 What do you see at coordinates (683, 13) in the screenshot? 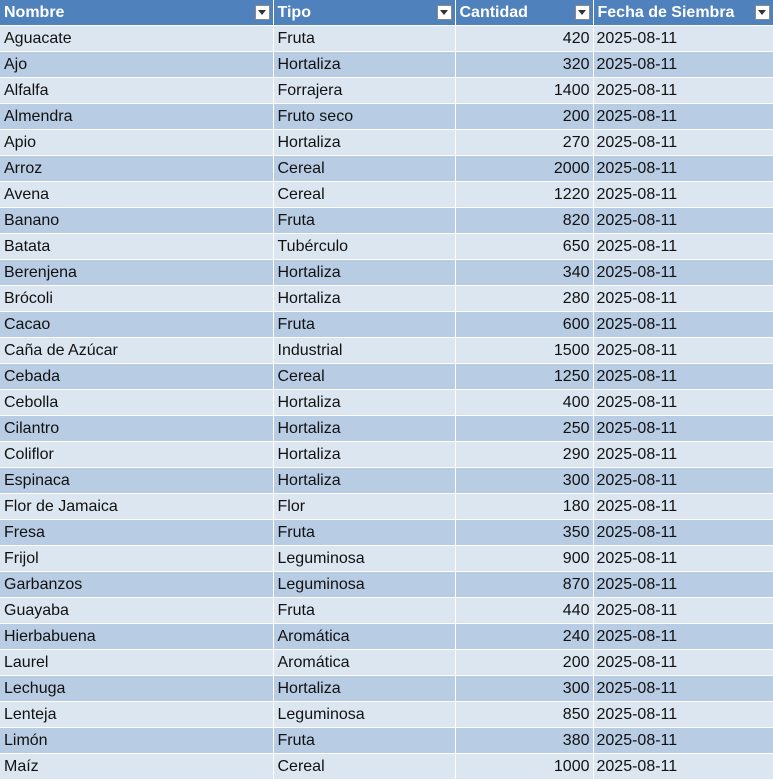
I see `header-fecha-de-siembra: Fecha de Siembra` at bounding box center [683, 13].